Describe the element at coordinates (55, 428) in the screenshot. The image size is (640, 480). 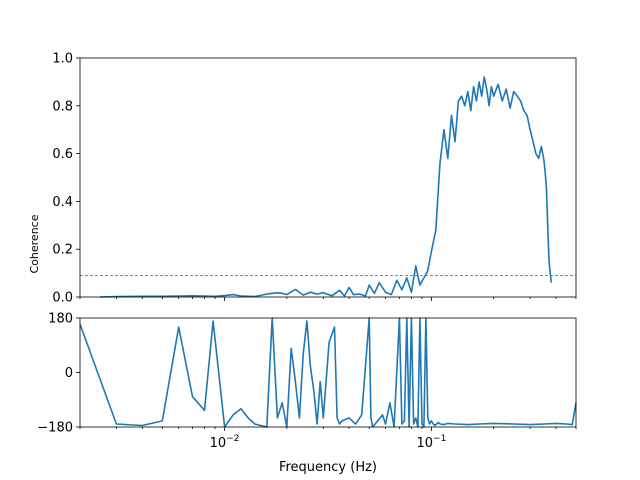
I see `phase-y-tick-label: −180` at that location.